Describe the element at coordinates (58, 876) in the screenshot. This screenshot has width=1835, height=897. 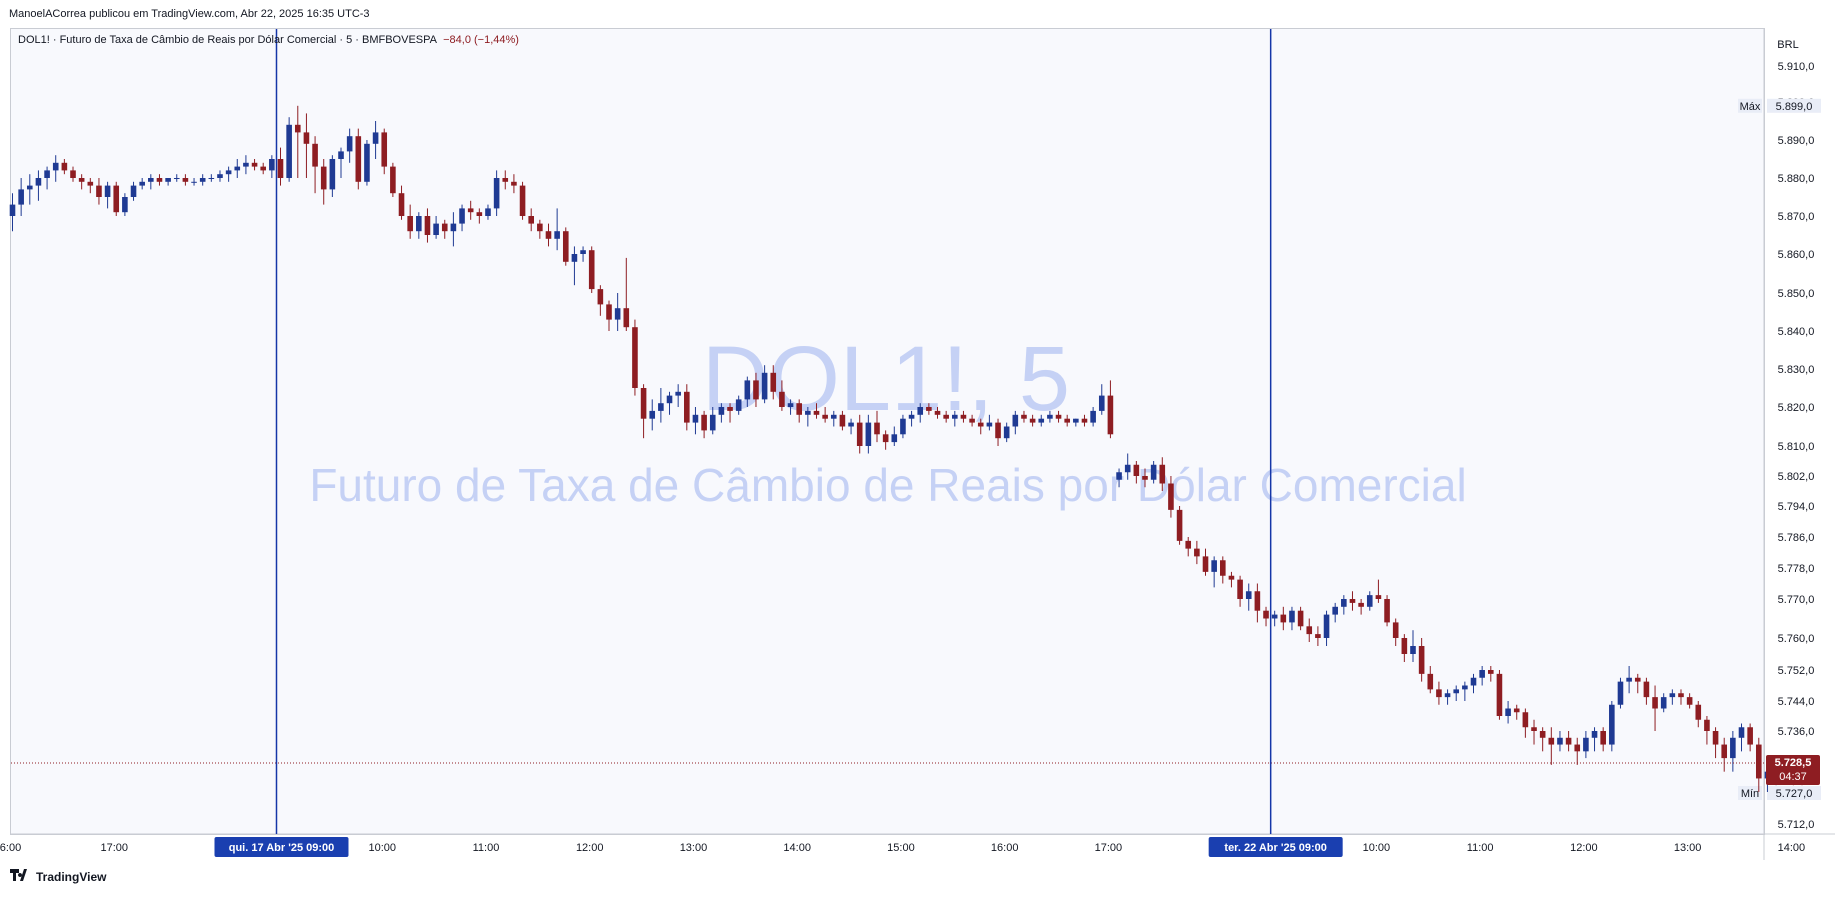
I see `footer-brand: TradingView` at that location.